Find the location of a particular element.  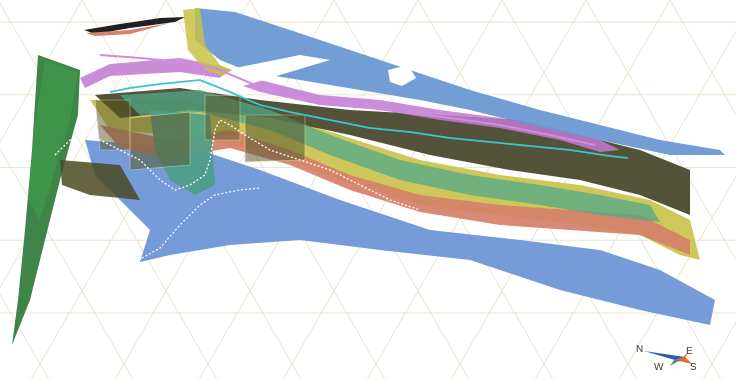

top-dark-strip is located at coordinates (134, 25).